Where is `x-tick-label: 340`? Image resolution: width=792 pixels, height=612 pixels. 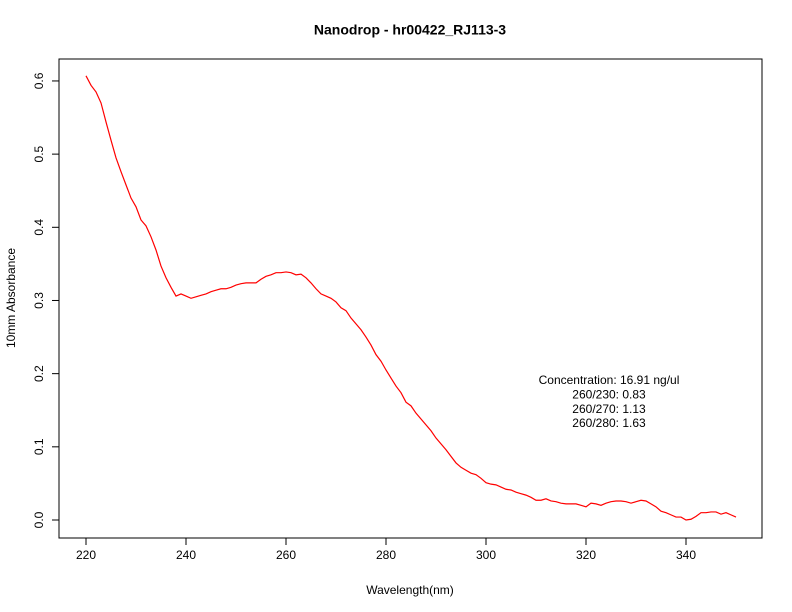
x-tick-label: 340 is located at coordinates (686, 555).